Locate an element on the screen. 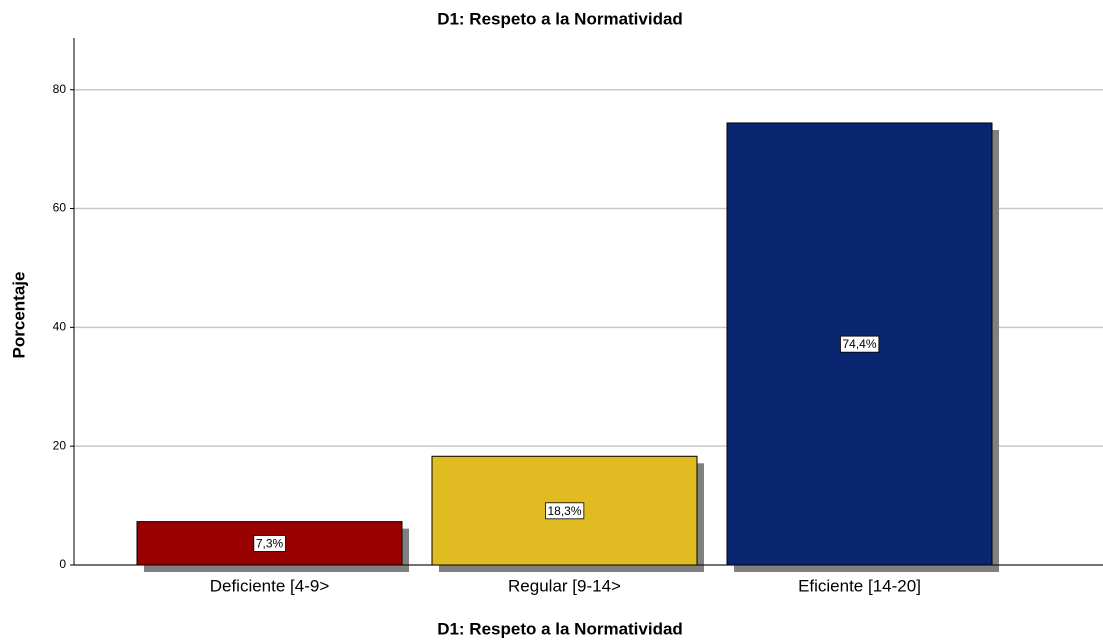  data-label-text: 7,3% is located at coordinates (270, 543).